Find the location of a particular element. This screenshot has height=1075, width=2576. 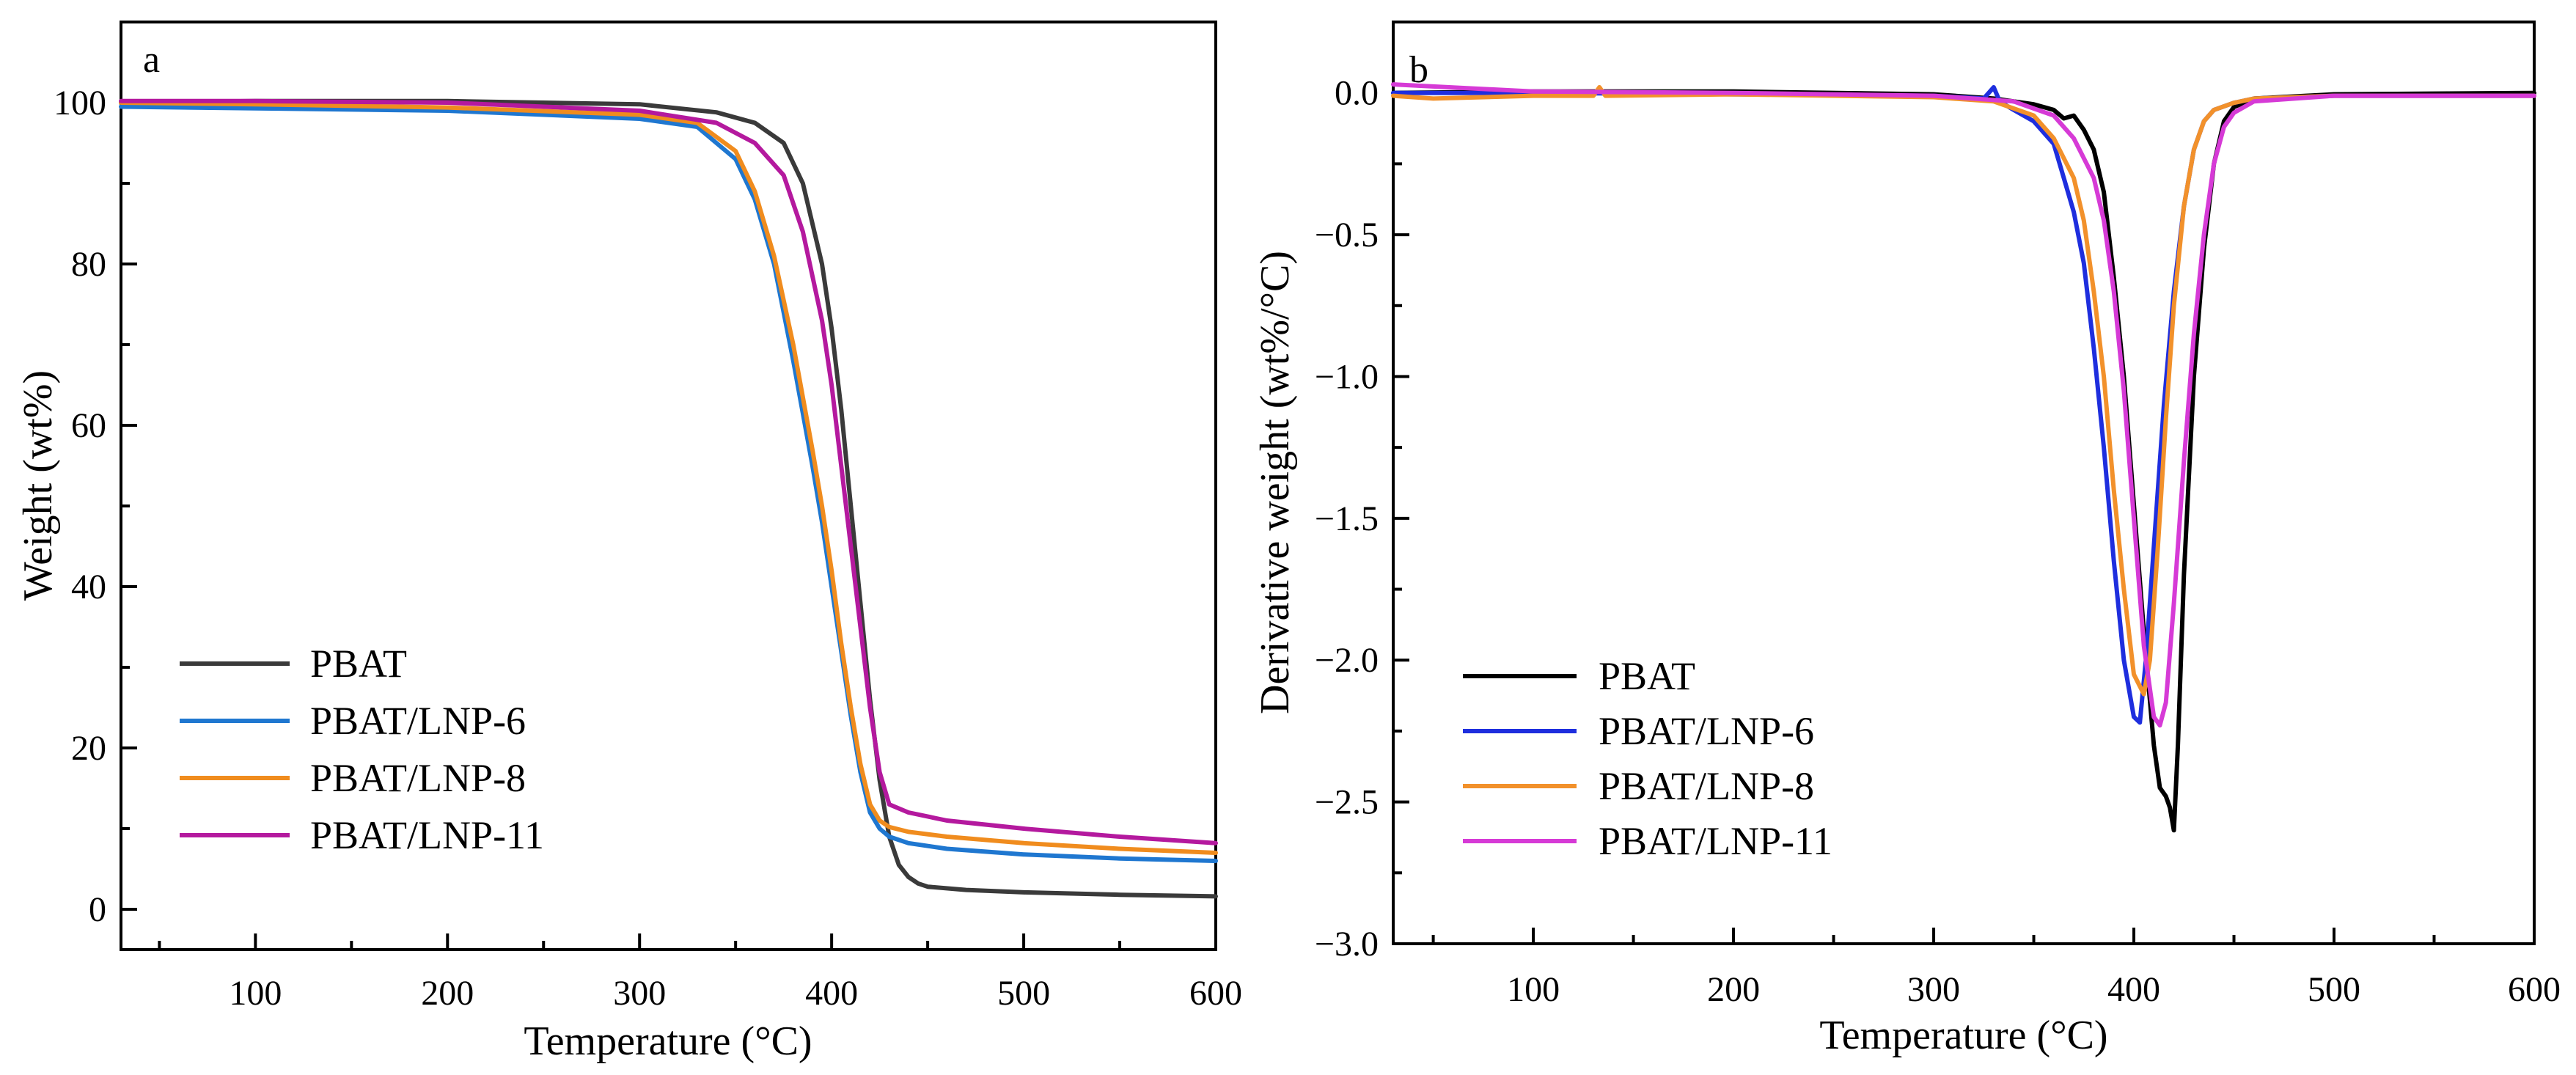

panel-a-x-tick-label: 400 is located at coordinates (832, 993).